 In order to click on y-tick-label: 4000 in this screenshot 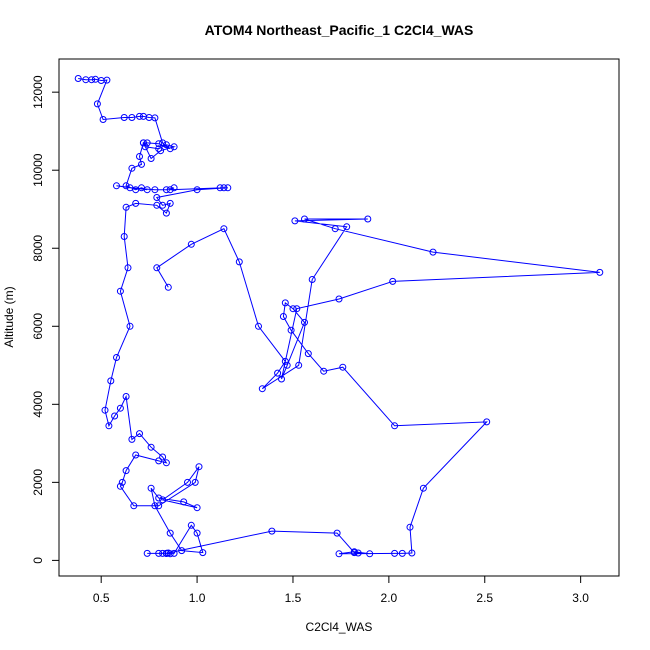, I will do `click(38, 404)`.